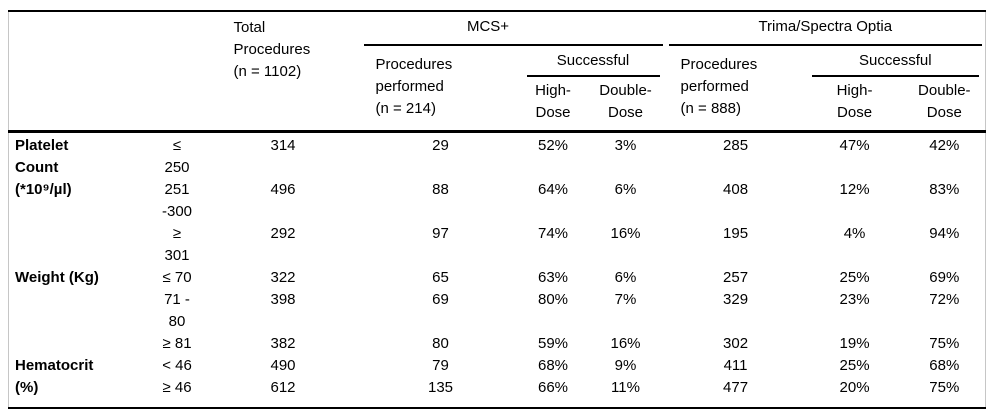 The width and height of the screenshot is (992, 417). What do you see at coordinates (497, 392) in the screenshot?
I see `table-row: ≥ 46 612 135 66% 11% 477 20% 75%` at bounding box center [497, 392].